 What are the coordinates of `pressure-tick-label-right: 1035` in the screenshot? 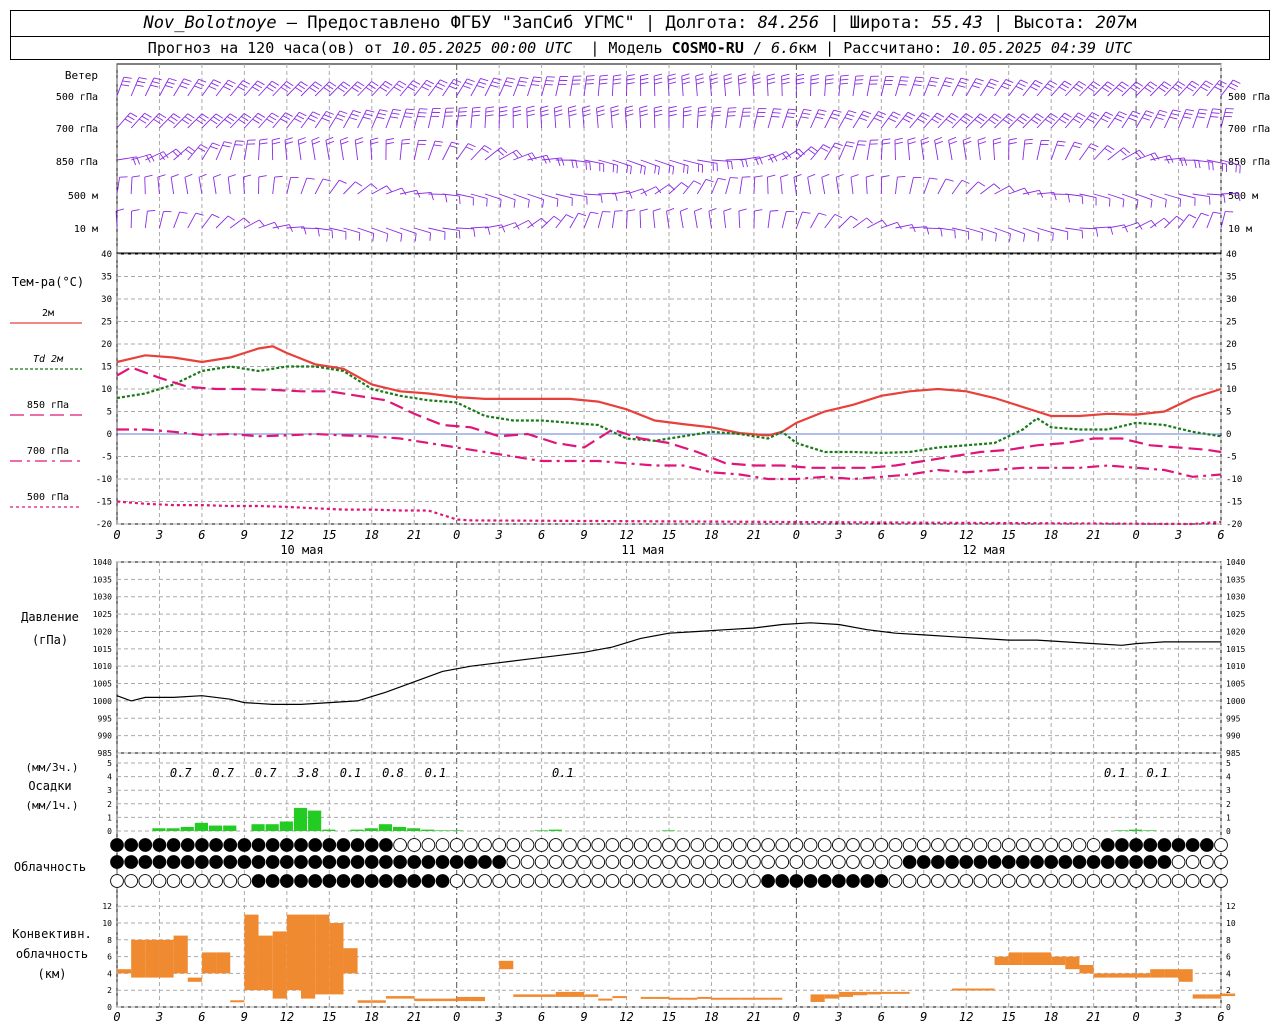 It's located at (1235, 579).